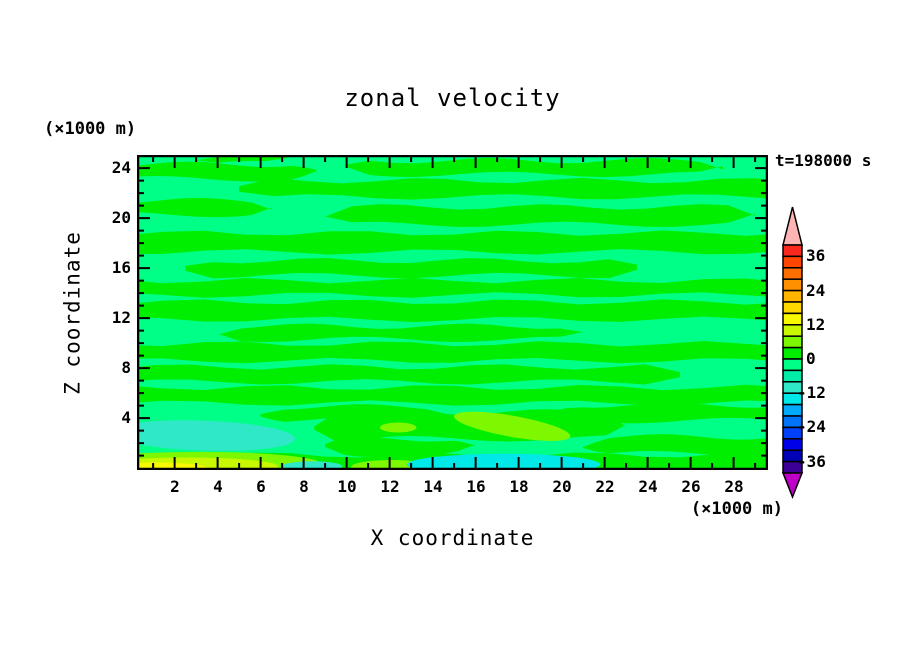 The width and height of the screenshot is (904, 654). What do you see at coordinates (390, 486) in the screenshot?
I see `x-tick-label: 12` at bounding box center [390, 486].